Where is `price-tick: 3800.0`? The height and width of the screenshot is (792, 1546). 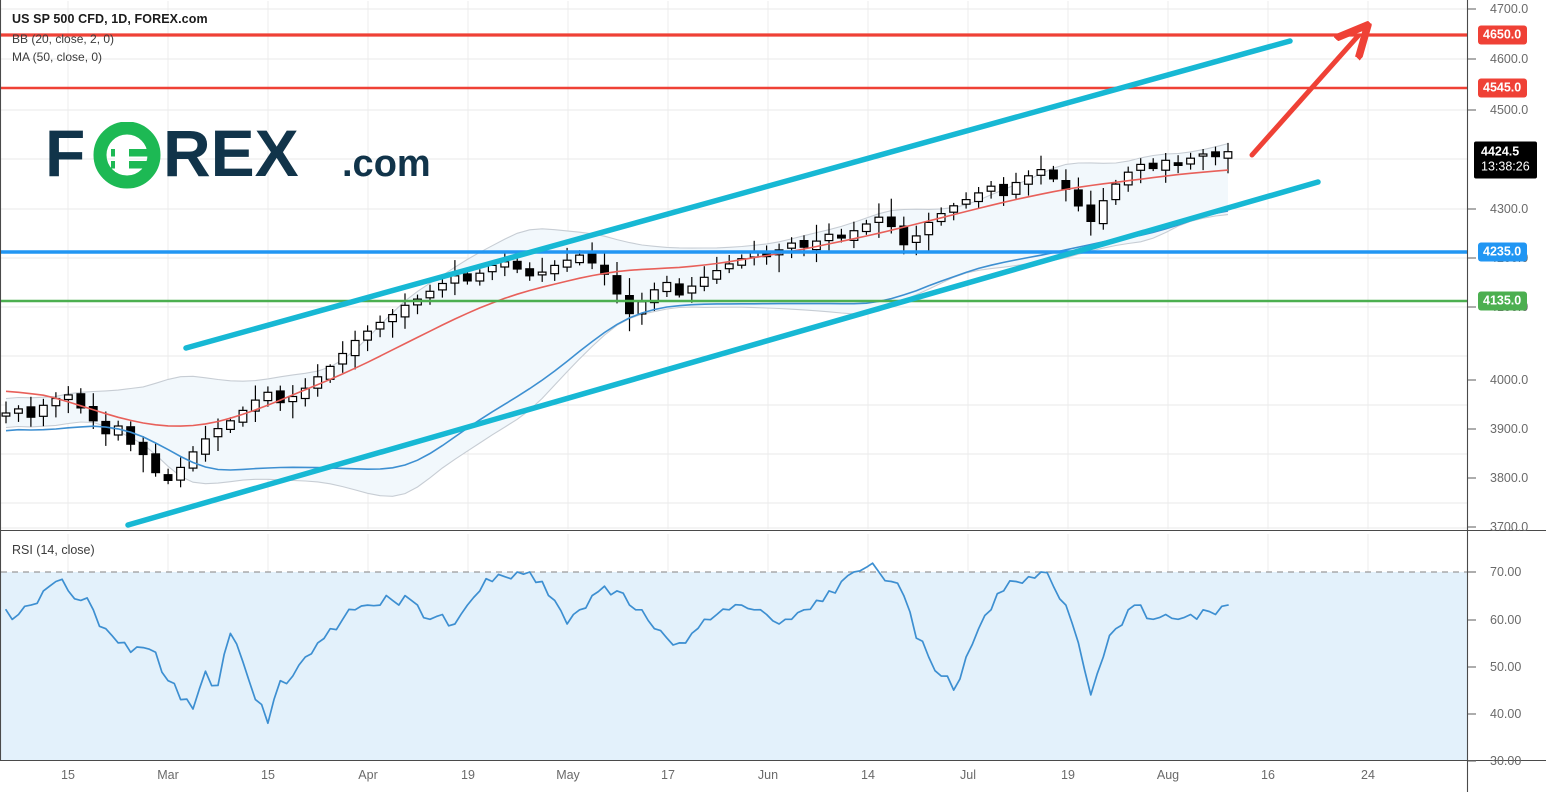 price-tick: 3800.0 is located at coordinates (1509, 478).